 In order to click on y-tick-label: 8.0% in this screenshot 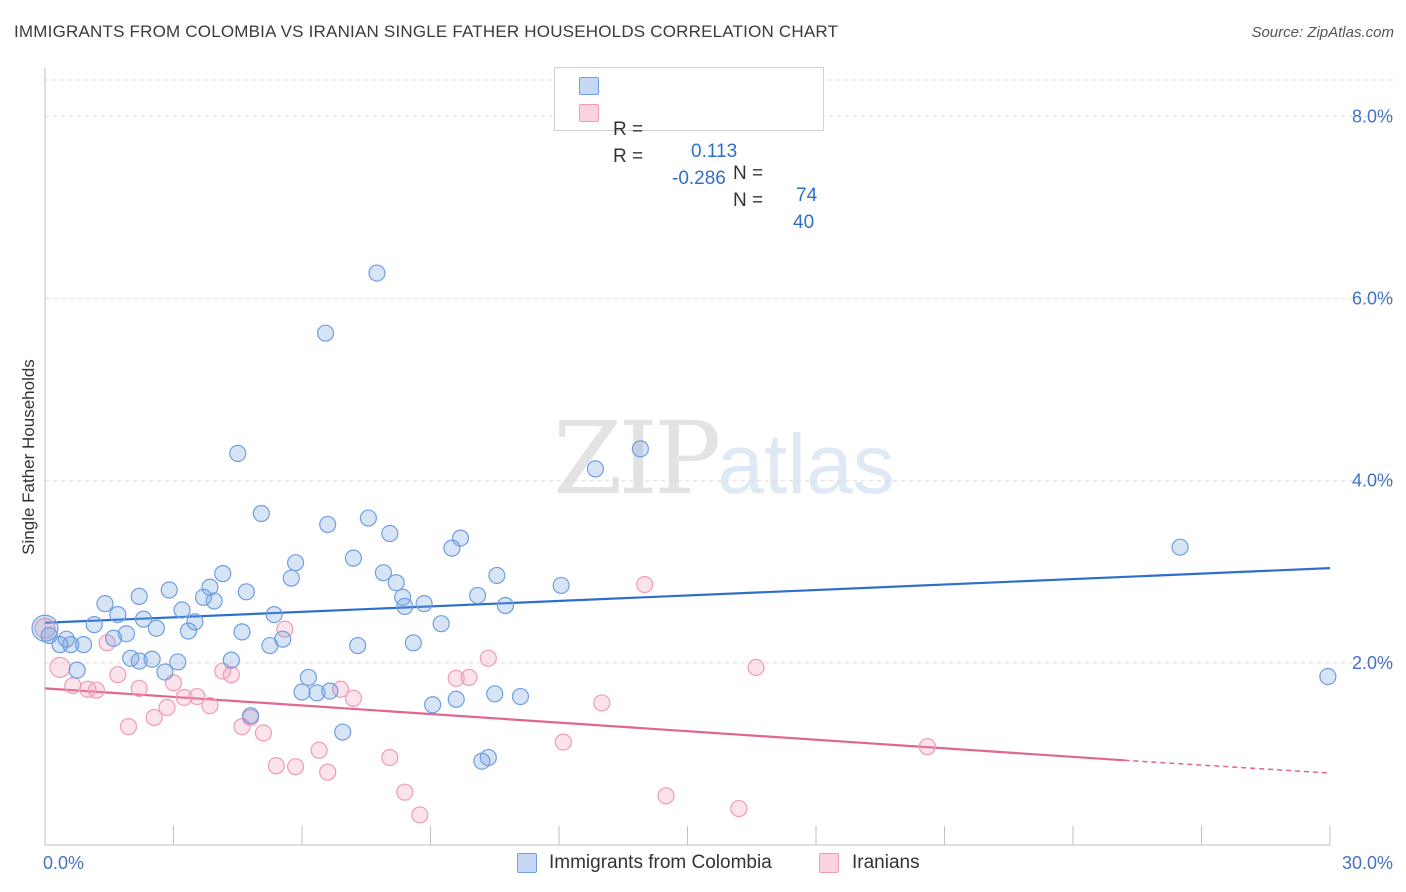, I will do `click(1372, 116)`.